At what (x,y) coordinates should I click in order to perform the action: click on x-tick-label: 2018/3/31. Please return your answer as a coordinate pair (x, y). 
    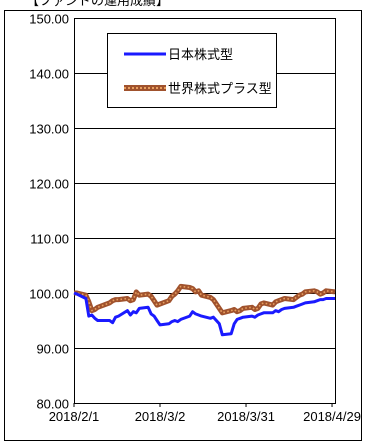
    Looking at the image, I should click on (246, 416).